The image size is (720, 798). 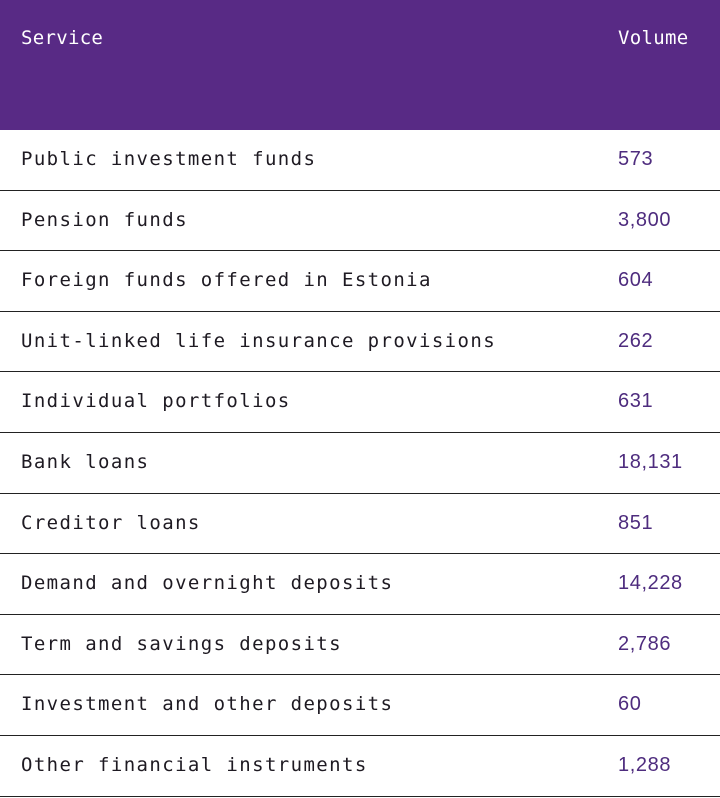 What do you see at coordinates (360, 221) in the screenshot?
I see `table-row: Pension funds 3,800` at bounding box center [360, 221].